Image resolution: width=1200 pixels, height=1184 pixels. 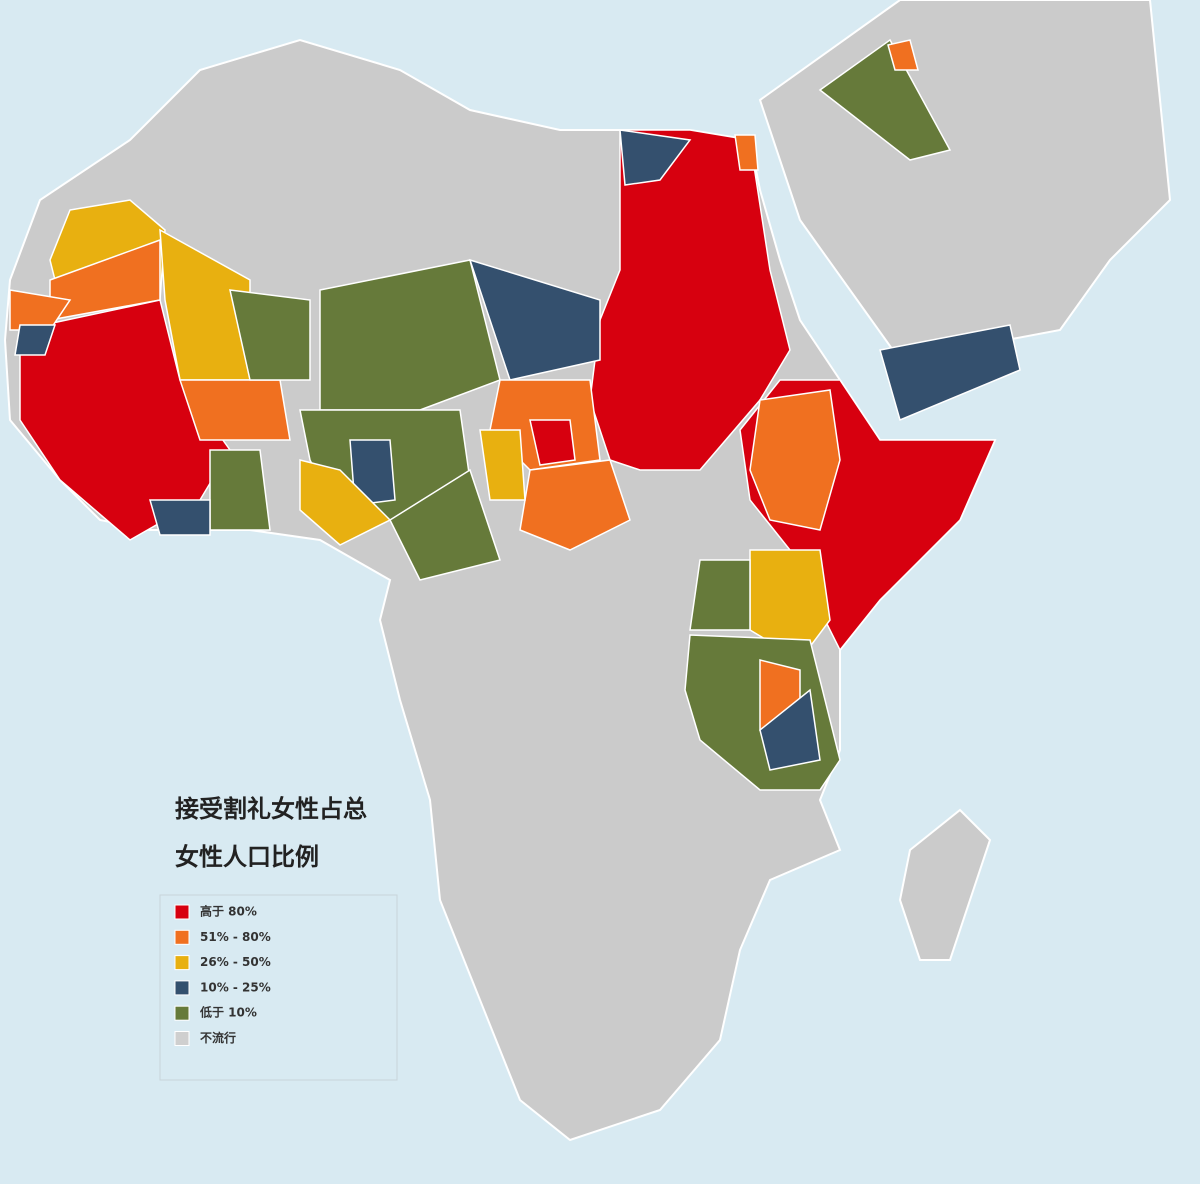 I want to click on madagascar, so click(x=945, y=884).